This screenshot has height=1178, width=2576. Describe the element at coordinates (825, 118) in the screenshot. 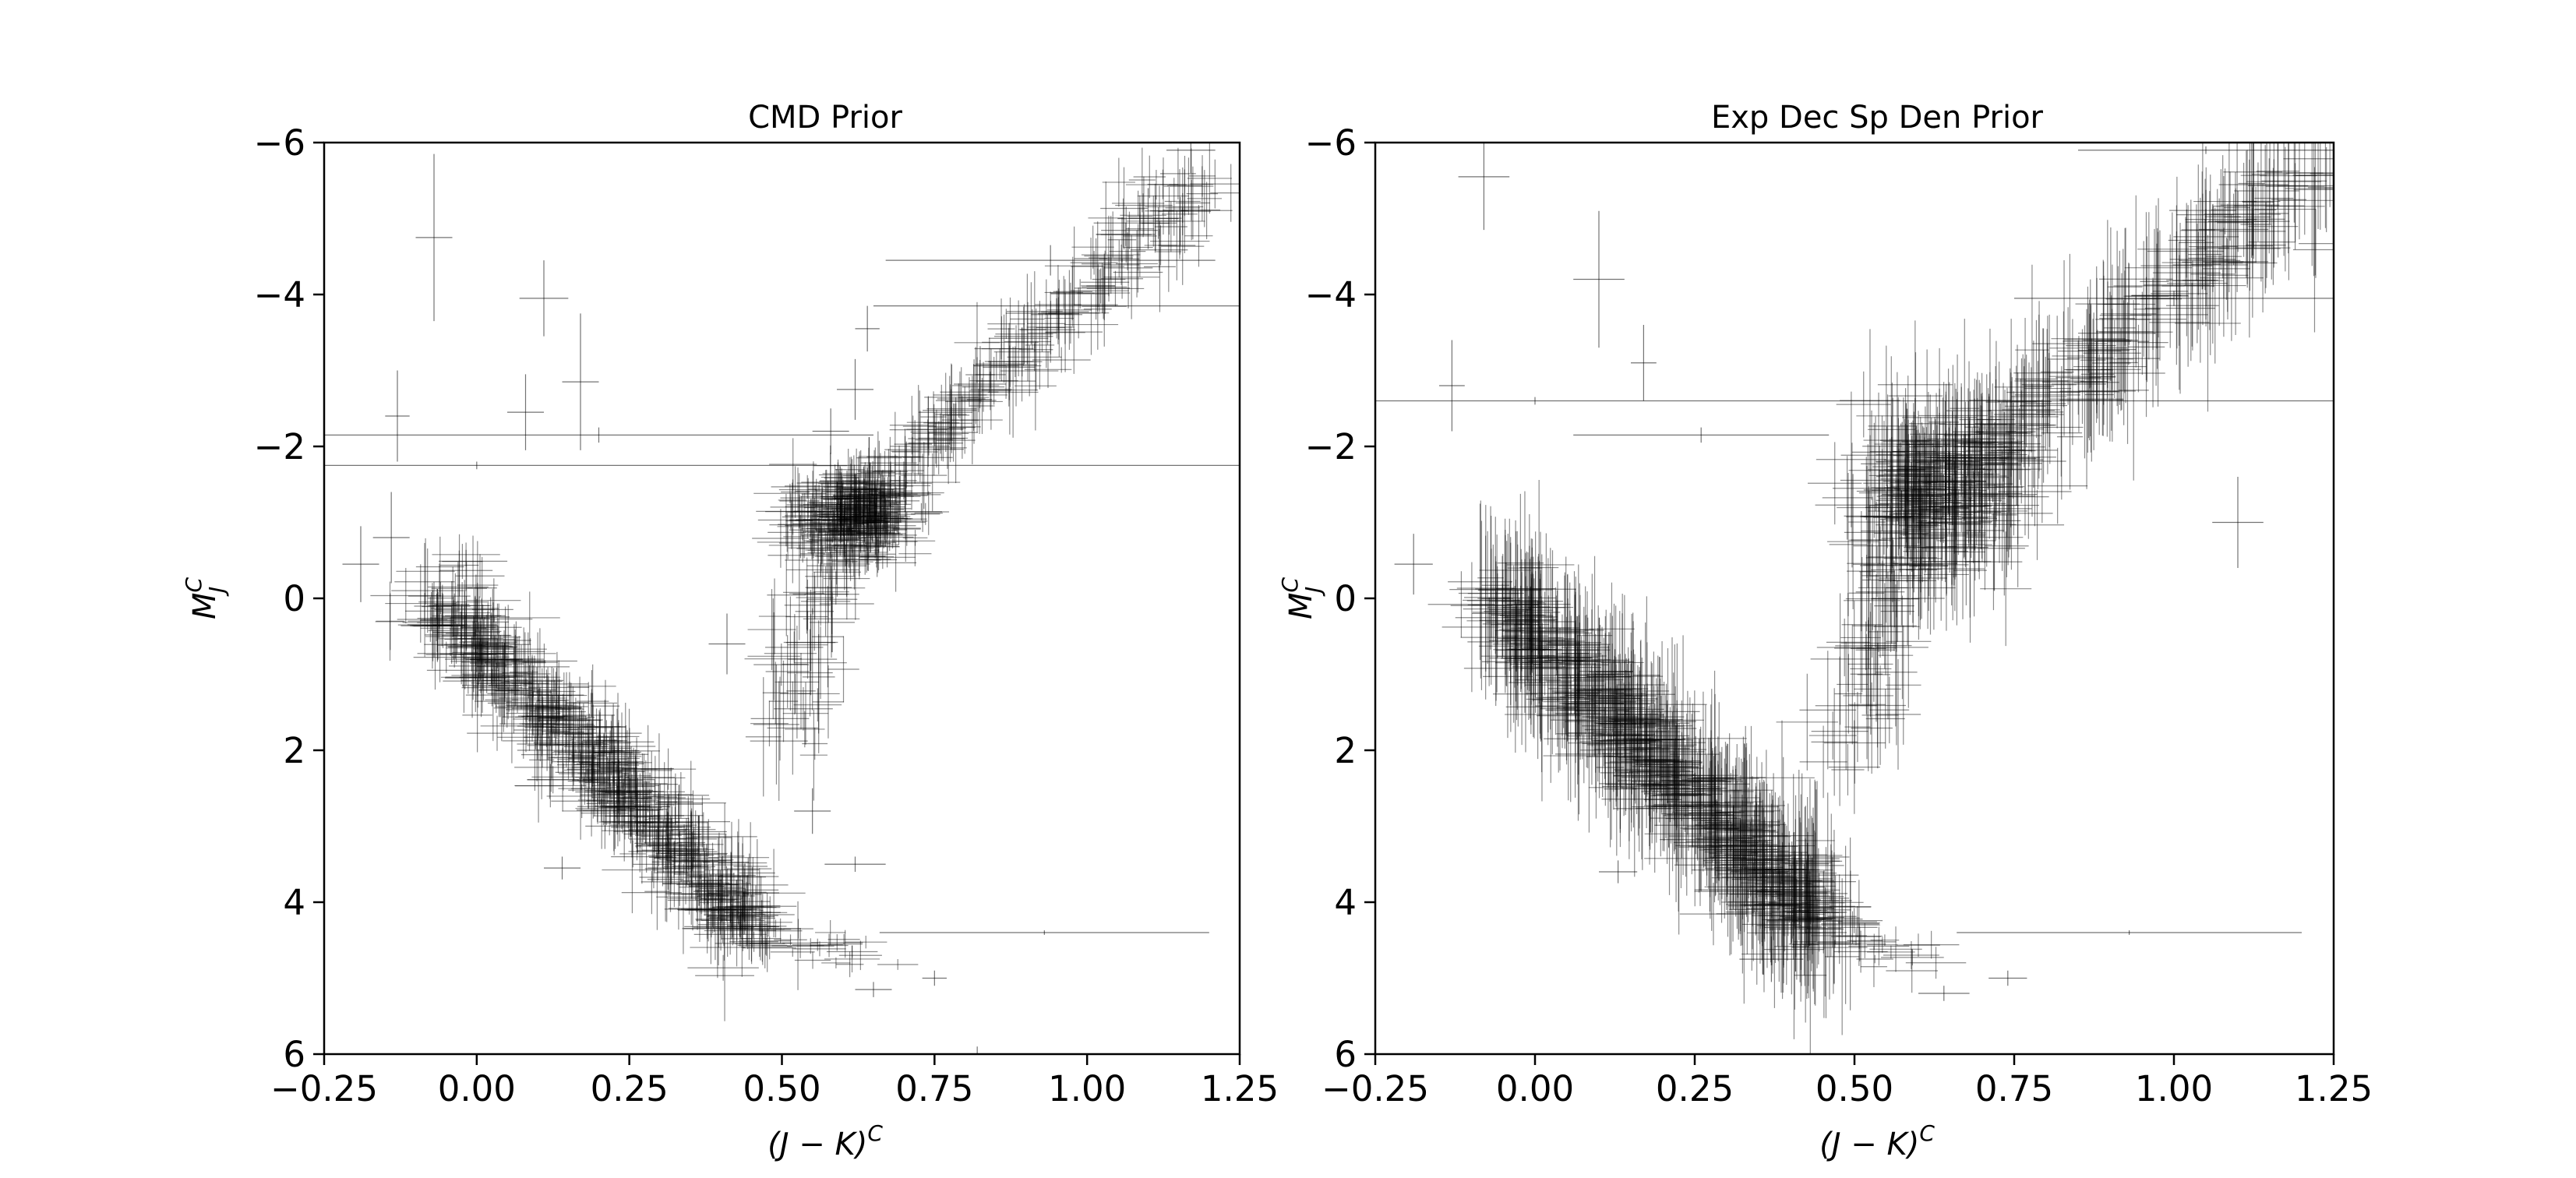

I see `chart-title: CMD Prior` at that location.